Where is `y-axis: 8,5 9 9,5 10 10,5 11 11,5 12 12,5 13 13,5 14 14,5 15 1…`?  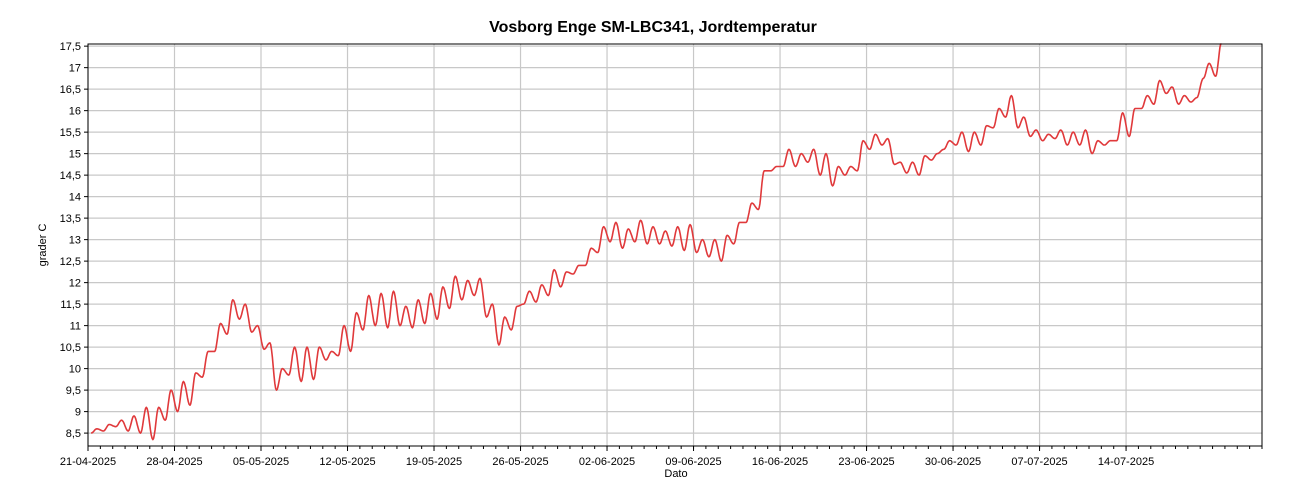
y-axis: 8,5 9 9,5 10 10,5 11 11,5 12 12,5 13 13,5 14 14,5 15 1… is located at coordinates (74, 240).